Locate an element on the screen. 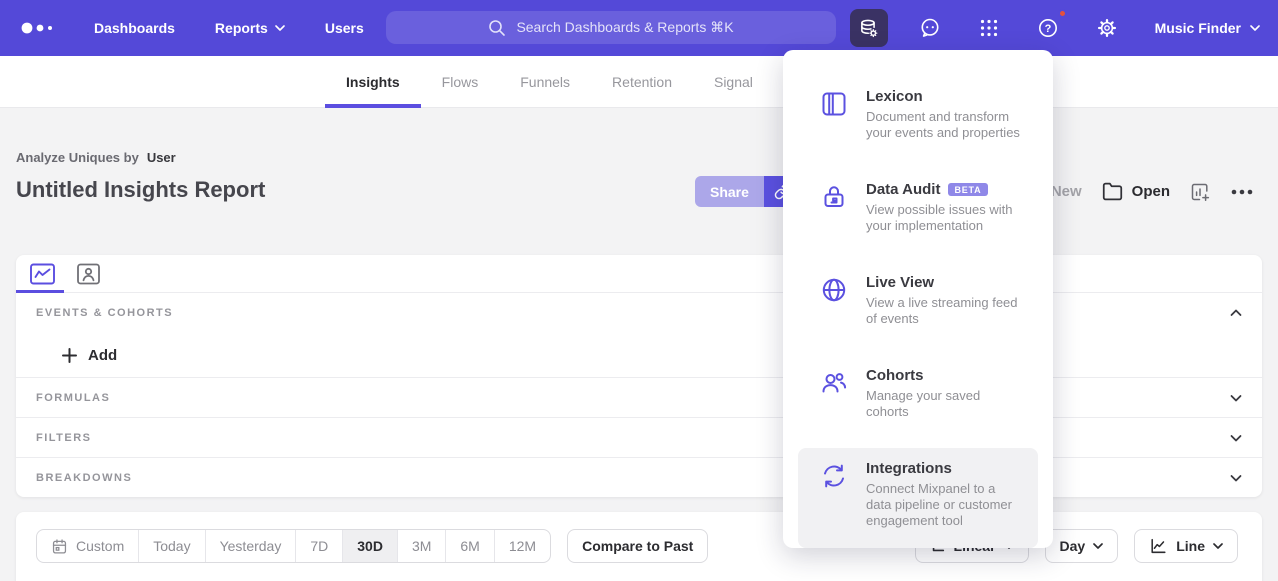 This screenshot has width=1278, height=581. nav-right-cluster: ? is located at coordinates (1054, 28).